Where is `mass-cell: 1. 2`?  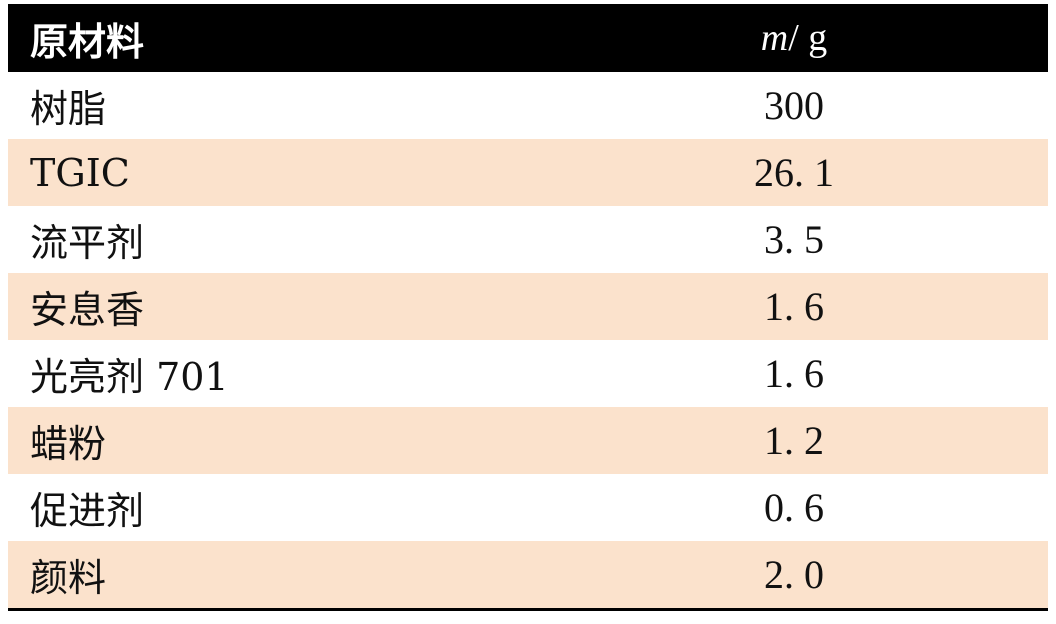 mass-cell: 1. 2 is located at coordinates (794, 440).